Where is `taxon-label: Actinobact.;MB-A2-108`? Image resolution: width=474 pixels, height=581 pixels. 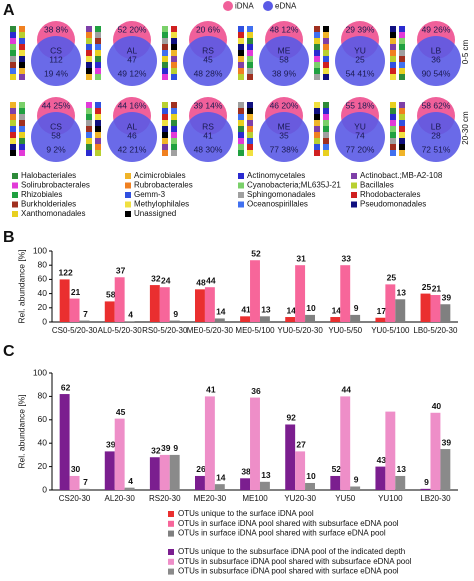 taxon-label: Actinobact.;MB-A2-108 is located at coordinates (401, 175).